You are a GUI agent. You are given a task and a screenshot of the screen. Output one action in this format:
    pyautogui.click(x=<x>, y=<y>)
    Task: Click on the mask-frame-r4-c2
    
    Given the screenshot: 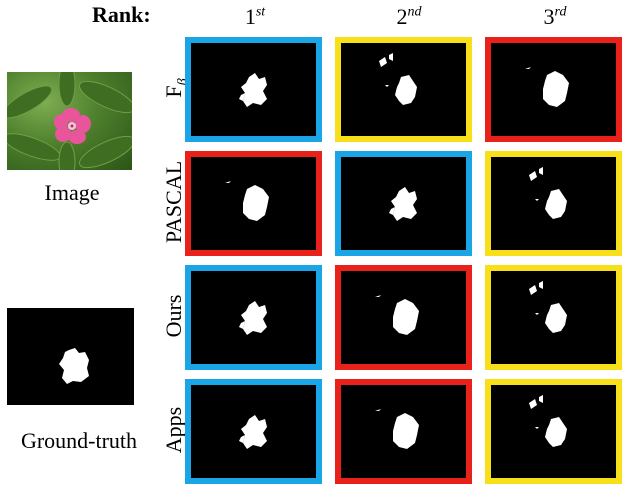 What is the action you would take?
    pyautogui.click(x=403, y=431)
    